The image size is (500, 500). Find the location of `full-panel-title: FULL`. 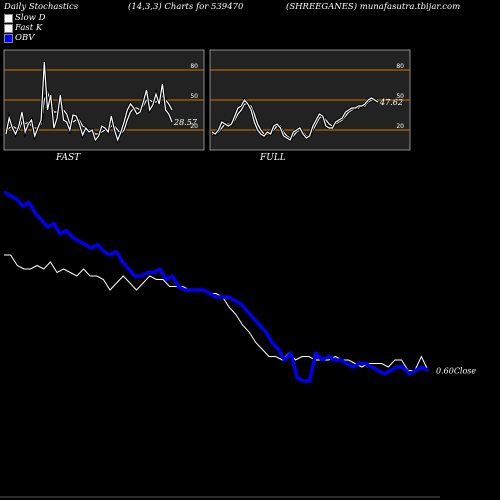

full-panel-title: FULL is located at coordinates (272, 158).